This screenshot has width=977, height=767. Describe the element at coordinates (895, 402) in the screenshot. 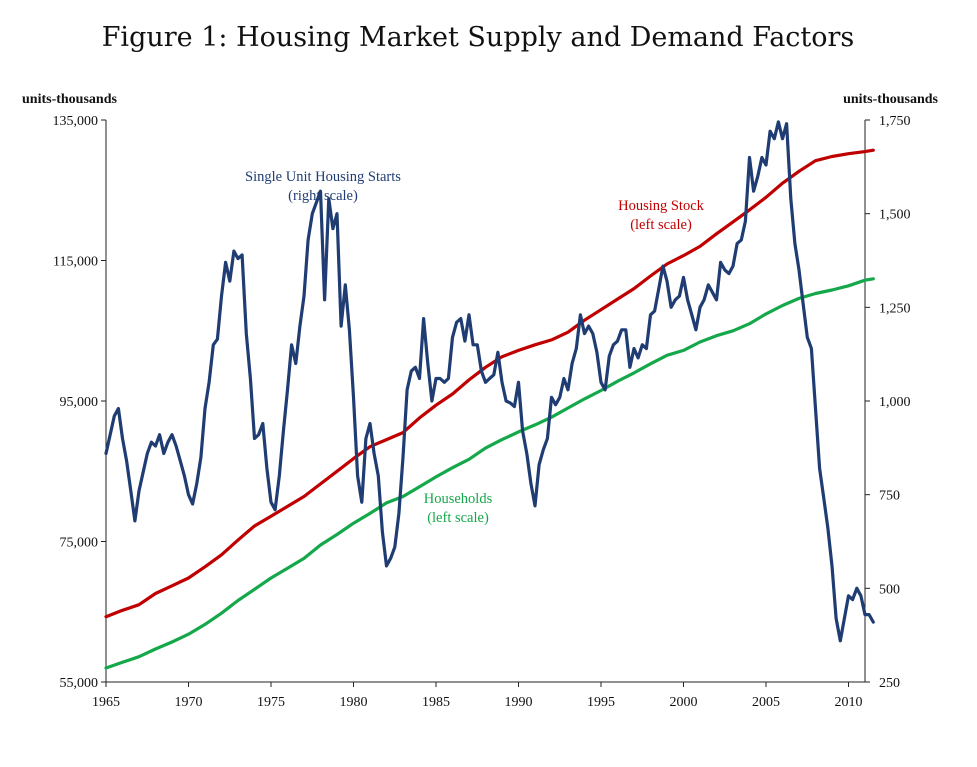

I see `right-tick-label: 1,000` at that location.